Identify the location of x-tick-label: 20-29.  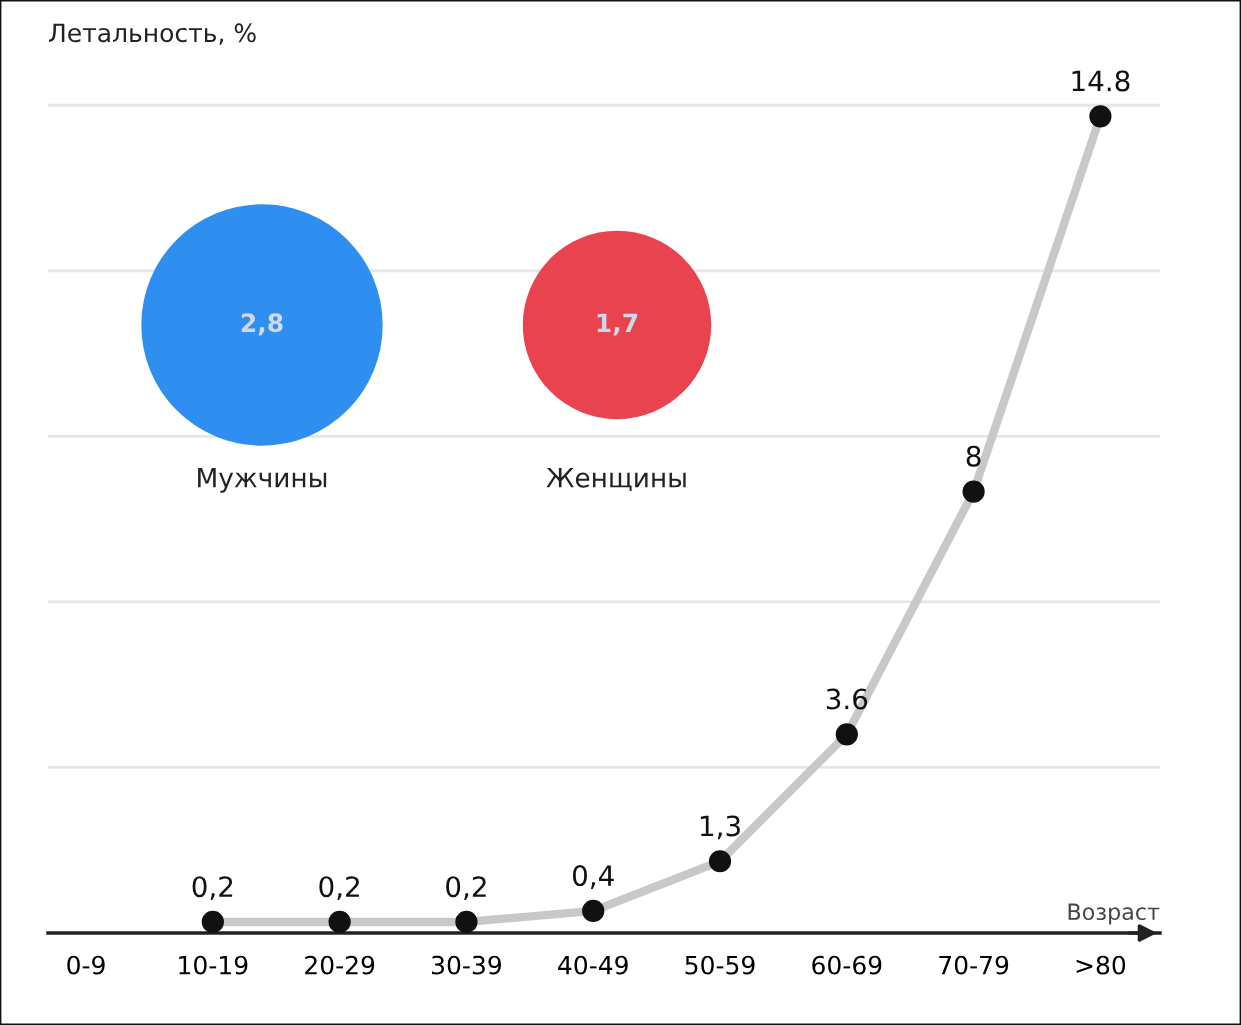
(340, 965).